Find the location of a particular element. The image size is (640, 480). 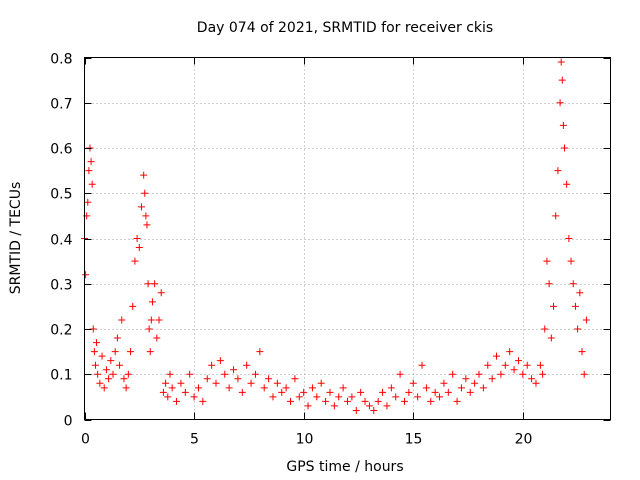

x-tick-label: 10 is located at coordinates (305, 440).